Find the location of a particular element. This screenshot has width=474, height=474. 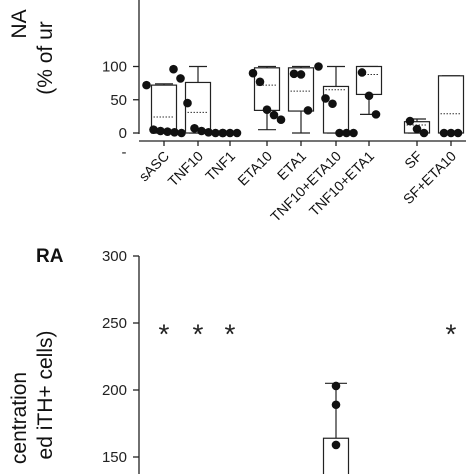

y-tick-label: 50 is located at coordinates (118, 100).